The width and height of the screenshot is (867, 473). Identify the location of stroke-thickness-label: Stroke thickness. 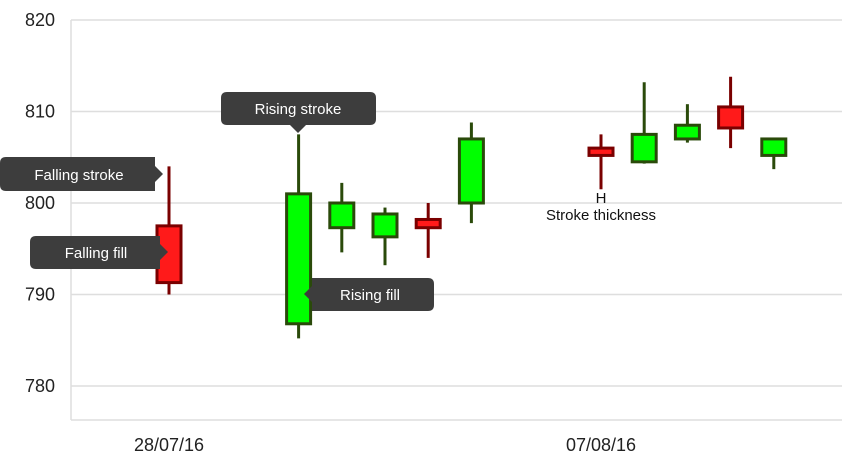
(601, 215).